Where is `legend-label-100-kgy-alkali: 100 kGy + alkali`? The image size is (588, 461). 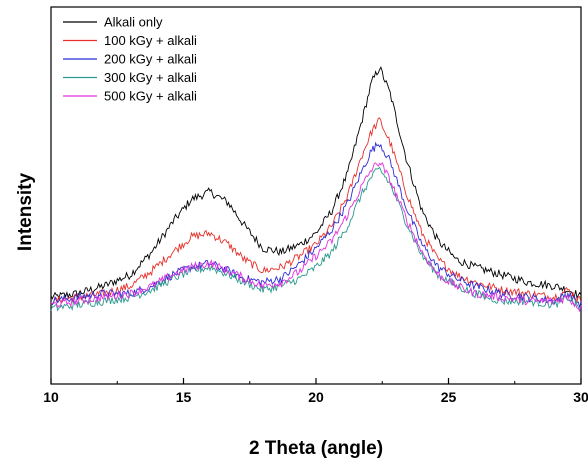
legend-label-100-kgy-alkali: 100 kGy + alkali is located at coordinates (150, 40).